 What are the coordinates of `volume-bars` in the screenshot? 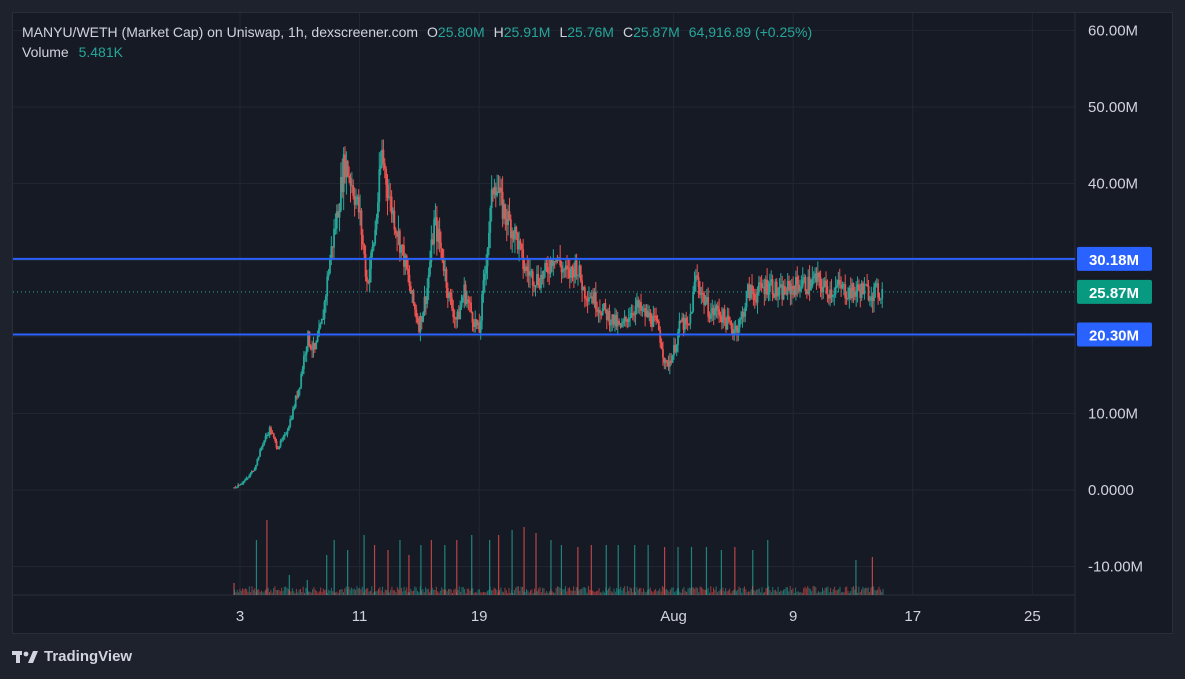 It's located at (558, 557).